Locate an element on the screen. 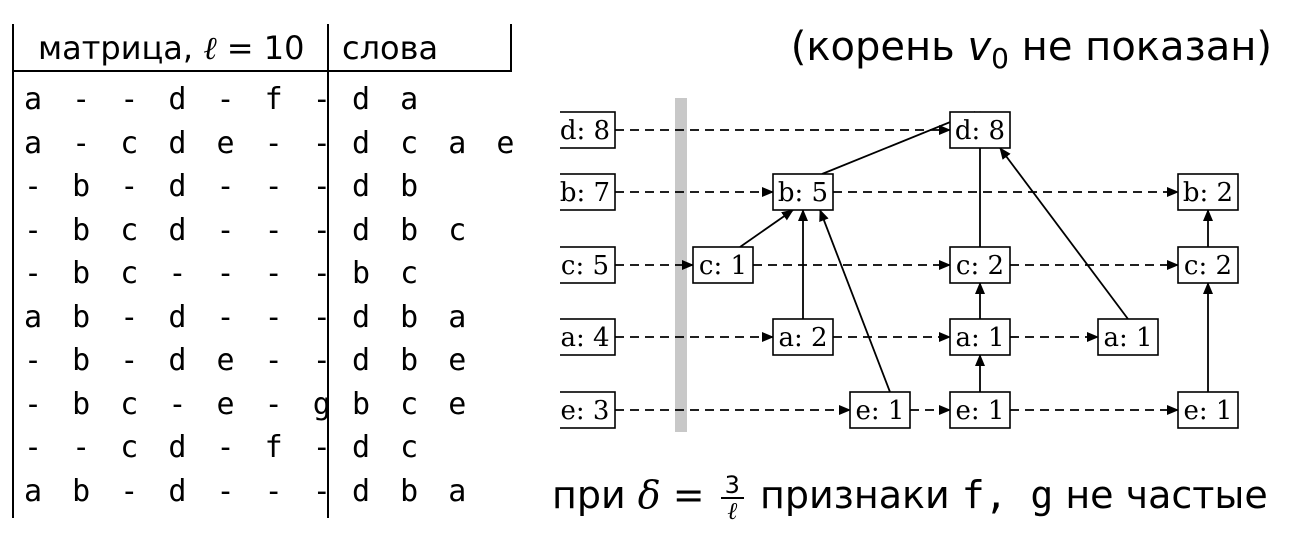  root-subscript: 0 is located at coordinates (1000, 58).